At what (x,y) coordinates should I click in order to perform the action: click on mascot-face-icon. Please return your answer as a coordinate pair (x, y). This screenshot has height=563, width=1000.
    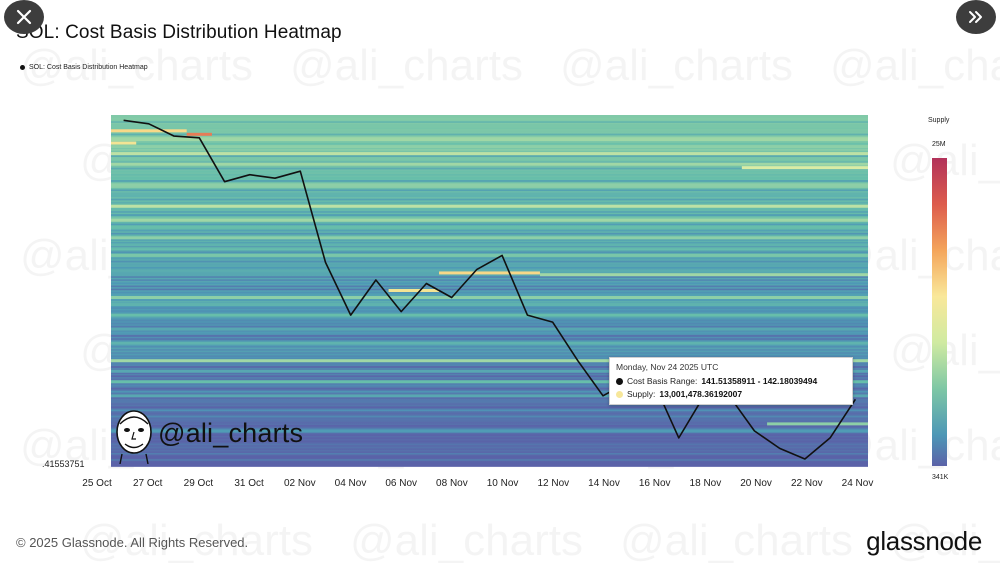
    Looking at the image, I should click on (134, 437).